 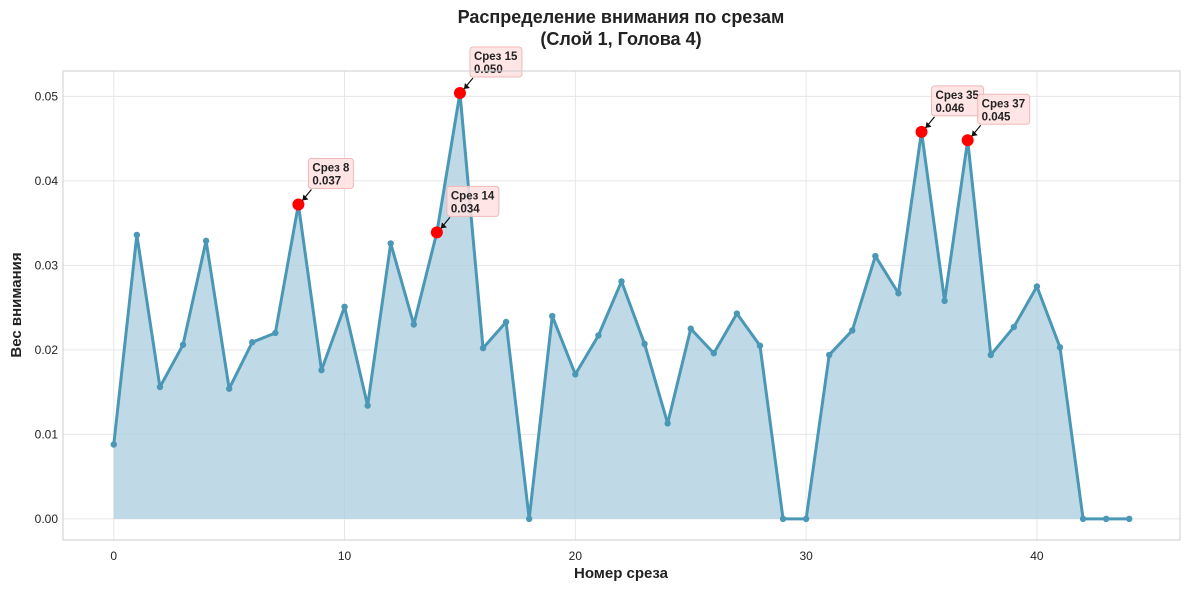 I want to click on y-tick-label: 0.02, so click(x=47, y=350).